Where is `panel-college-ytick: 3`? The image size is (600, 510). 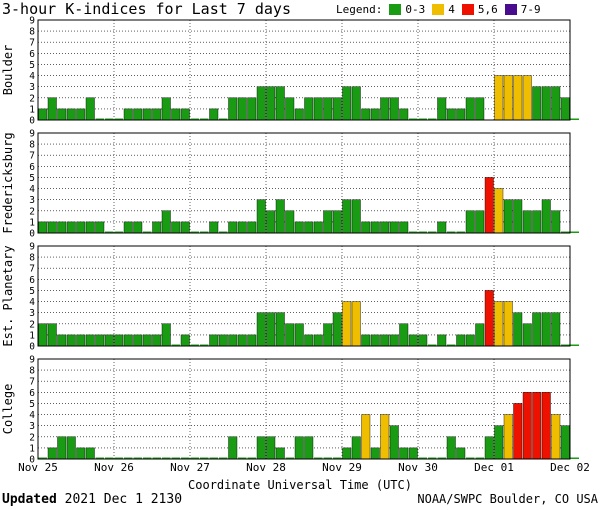 panel-college-ytick: 3 is located at coordinates (32, 426).